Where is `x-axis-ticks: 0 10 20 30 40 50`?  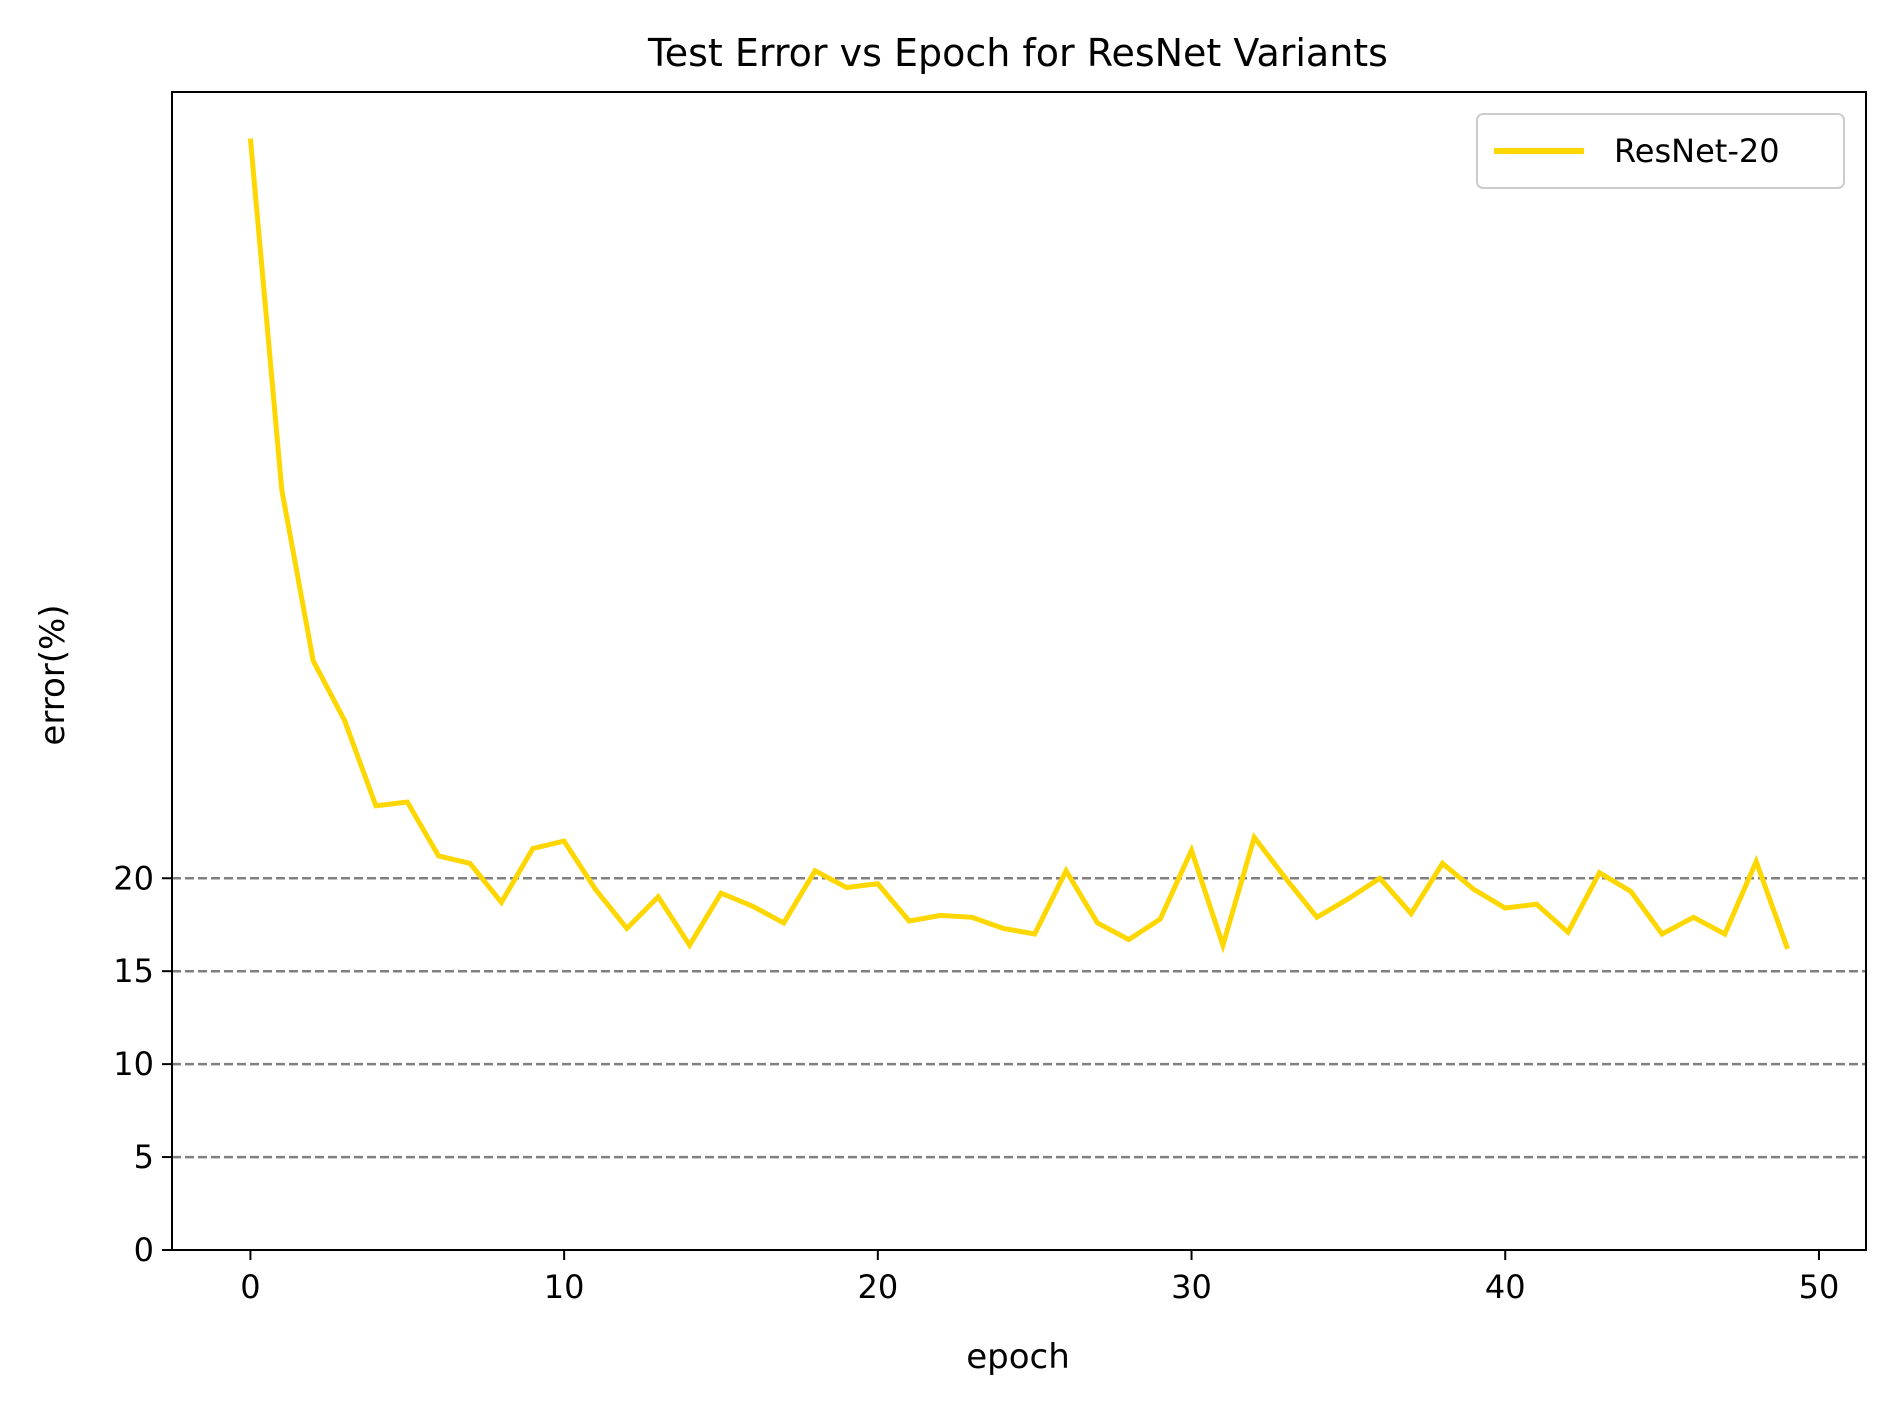 x-axis-ticks: 0 10 20 30 40 50 is located at coordinates (1039, 1278).